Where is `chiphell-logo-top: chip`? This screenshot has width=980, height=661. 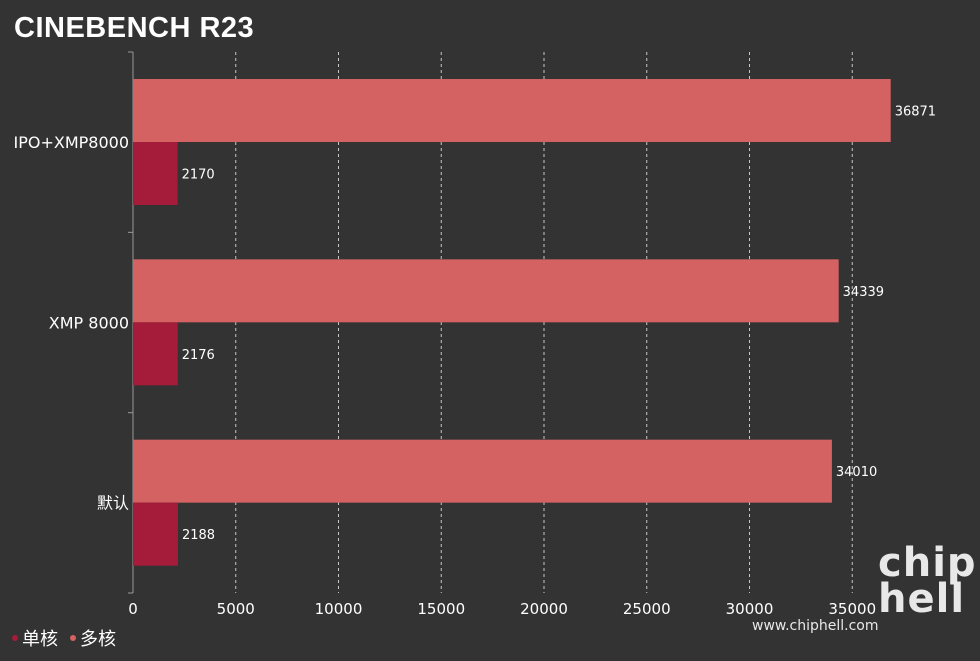 chiphell-logo-top: chip is located at coordinates (927, 563).